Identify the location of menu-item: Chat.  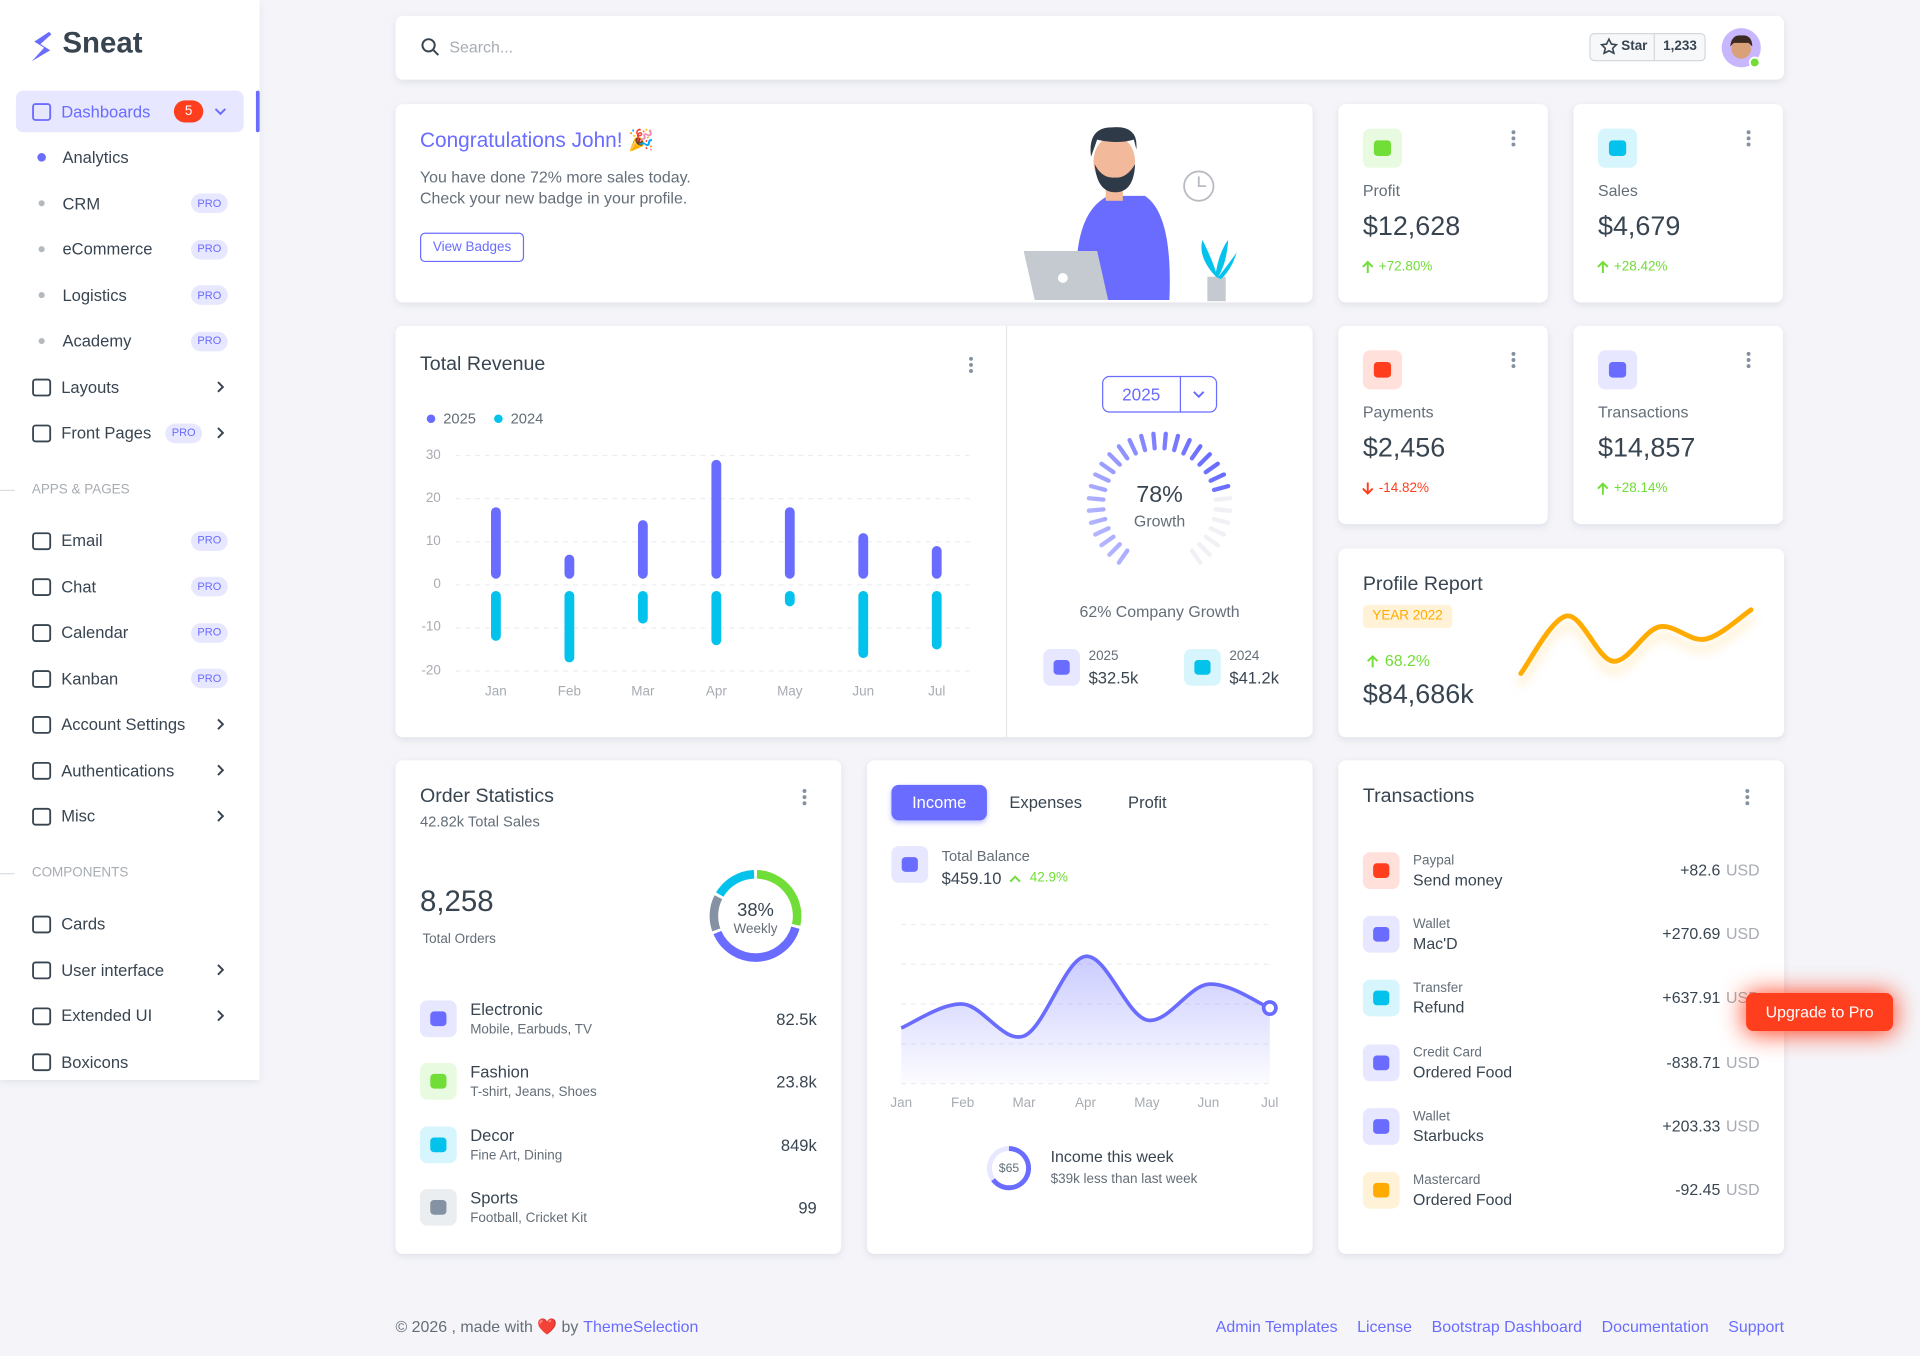
(79, 586).